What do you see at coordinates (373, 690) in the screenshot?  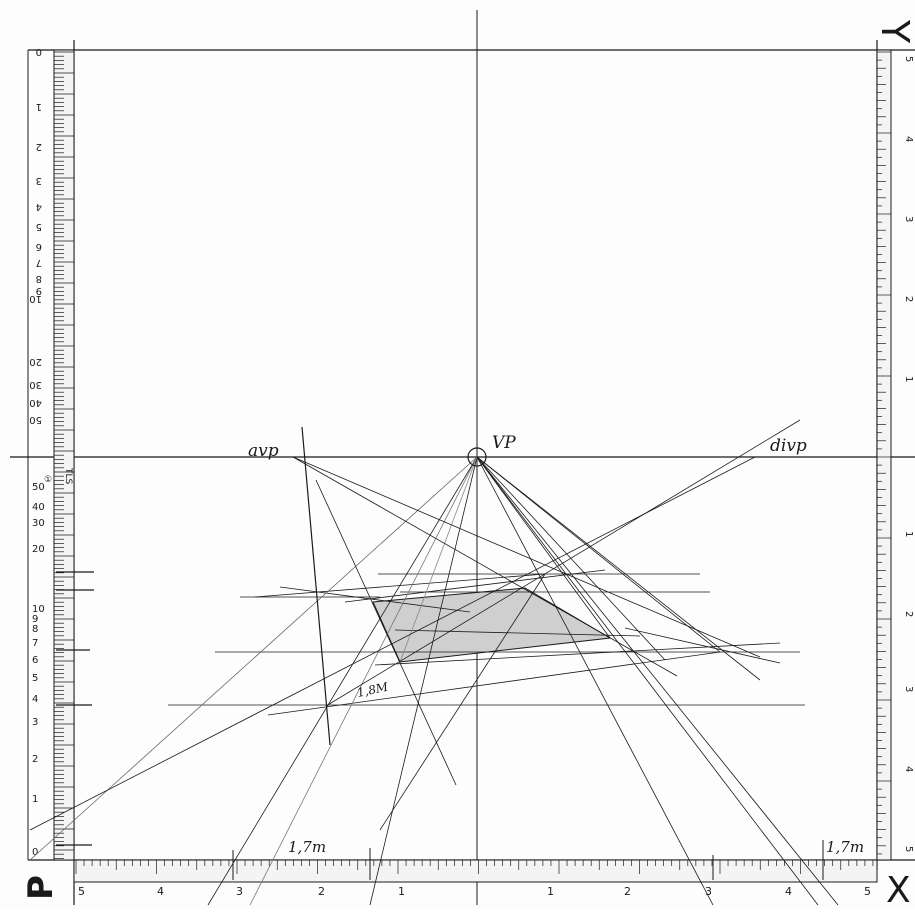 I see `diagonal-label: 1,8M` at bounding box center [373, 690].